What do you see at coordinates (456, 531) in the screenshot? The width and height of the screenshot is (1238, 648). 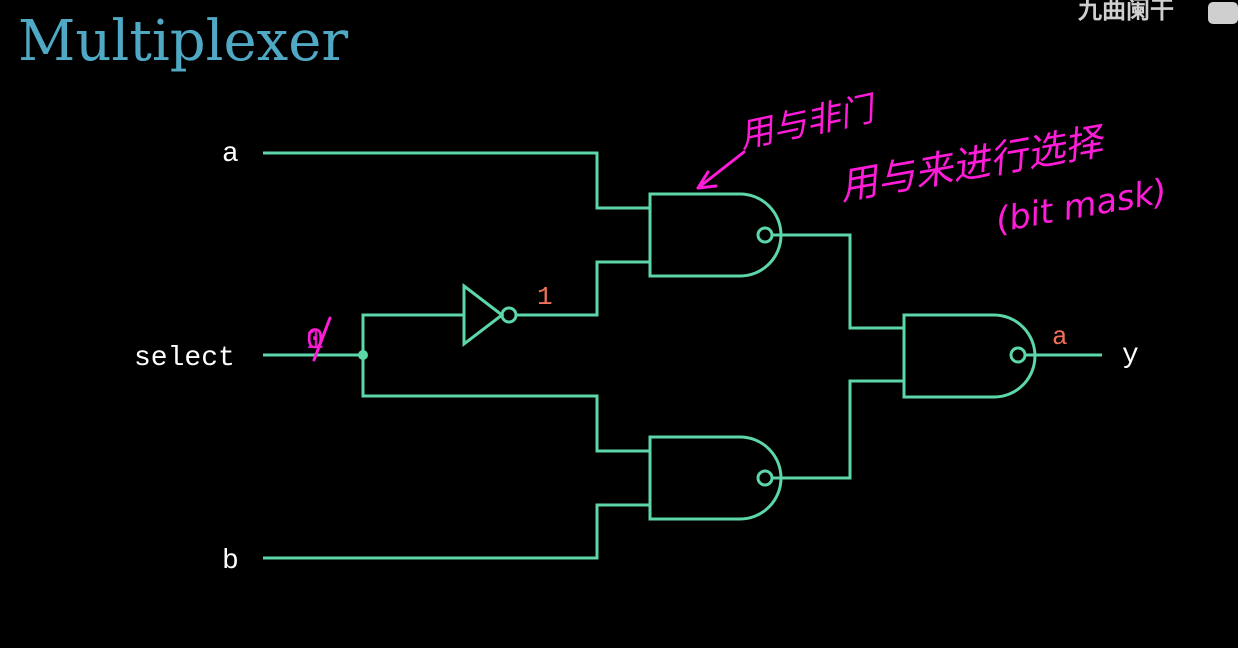 I see `wire-b` at bounding box center [456, 531].